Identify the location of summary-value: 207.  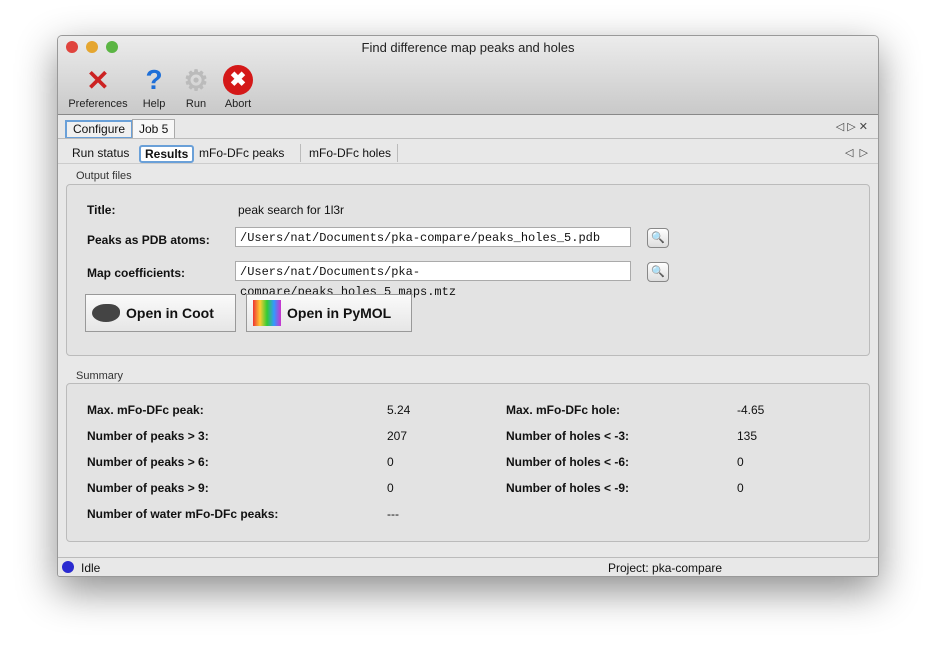
(397, 436).